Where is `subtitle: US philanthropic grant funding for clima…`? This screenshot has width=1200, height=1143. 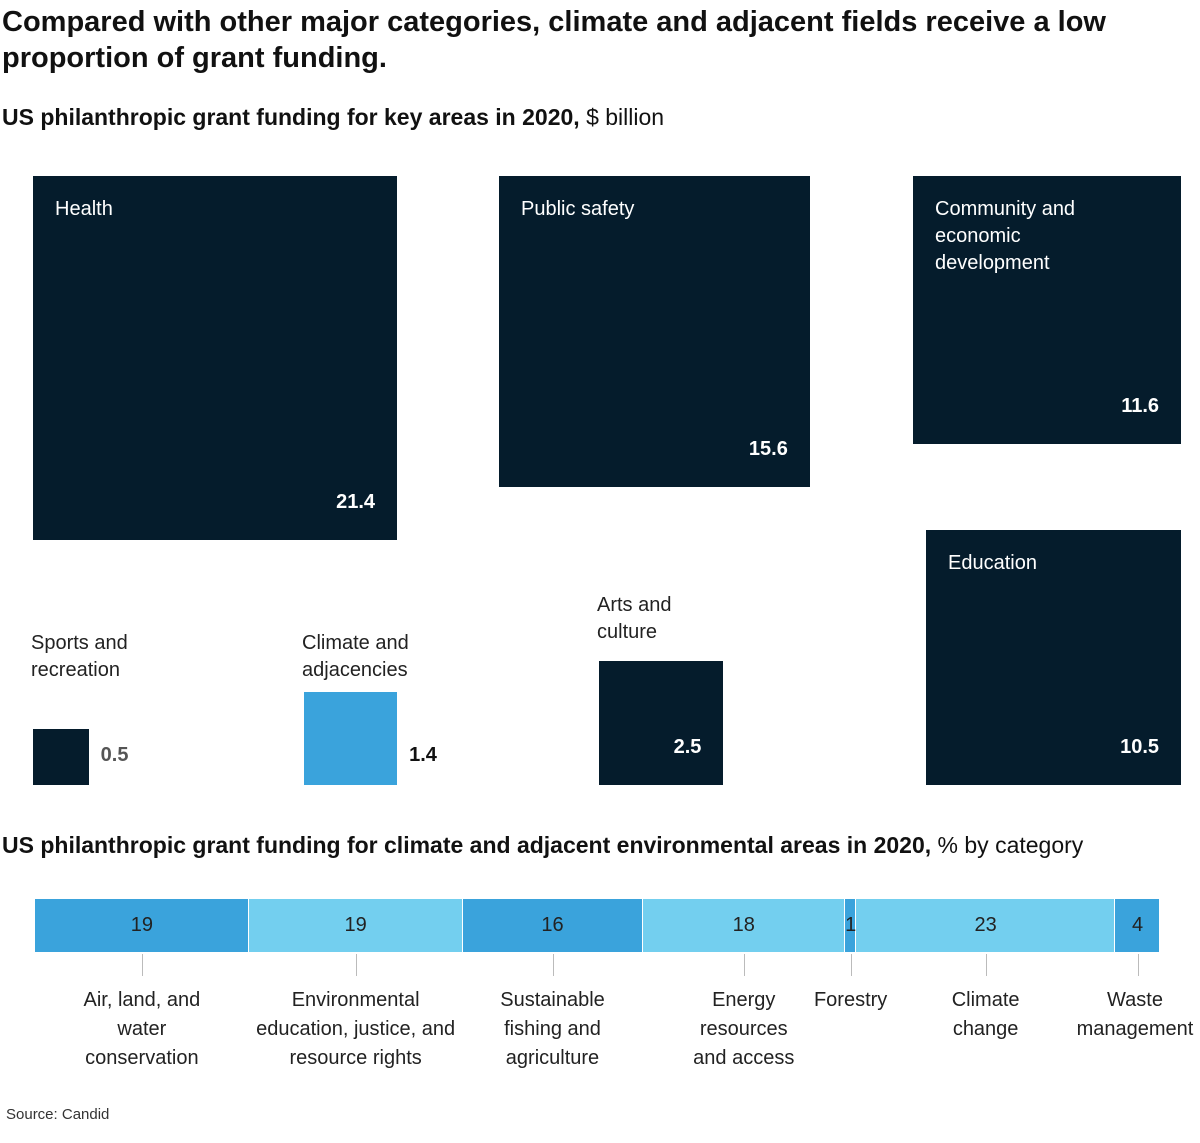
subtitle: US philanthropic grant funding for clima… is located at coordinates (542, 845).